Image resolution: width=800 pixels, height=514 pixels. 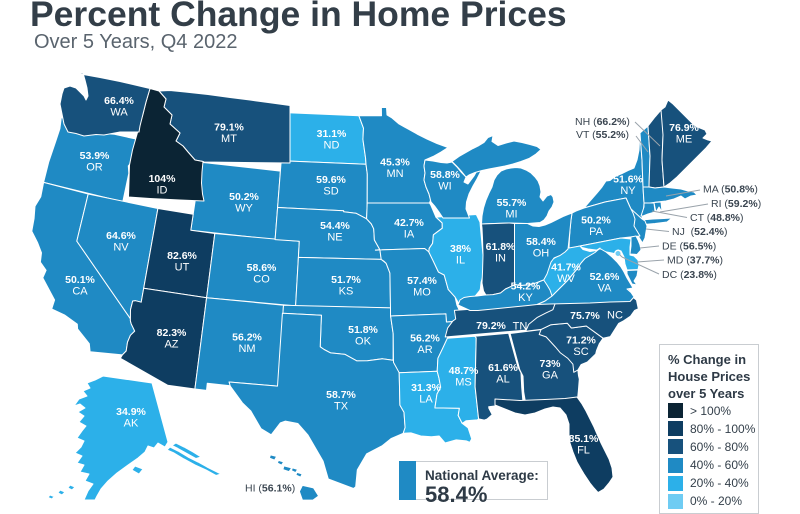 What do you see at coordinates (503, 368) in the screenshot?
I see `svg-text: 61.6%` at bounding box center [503, 368].